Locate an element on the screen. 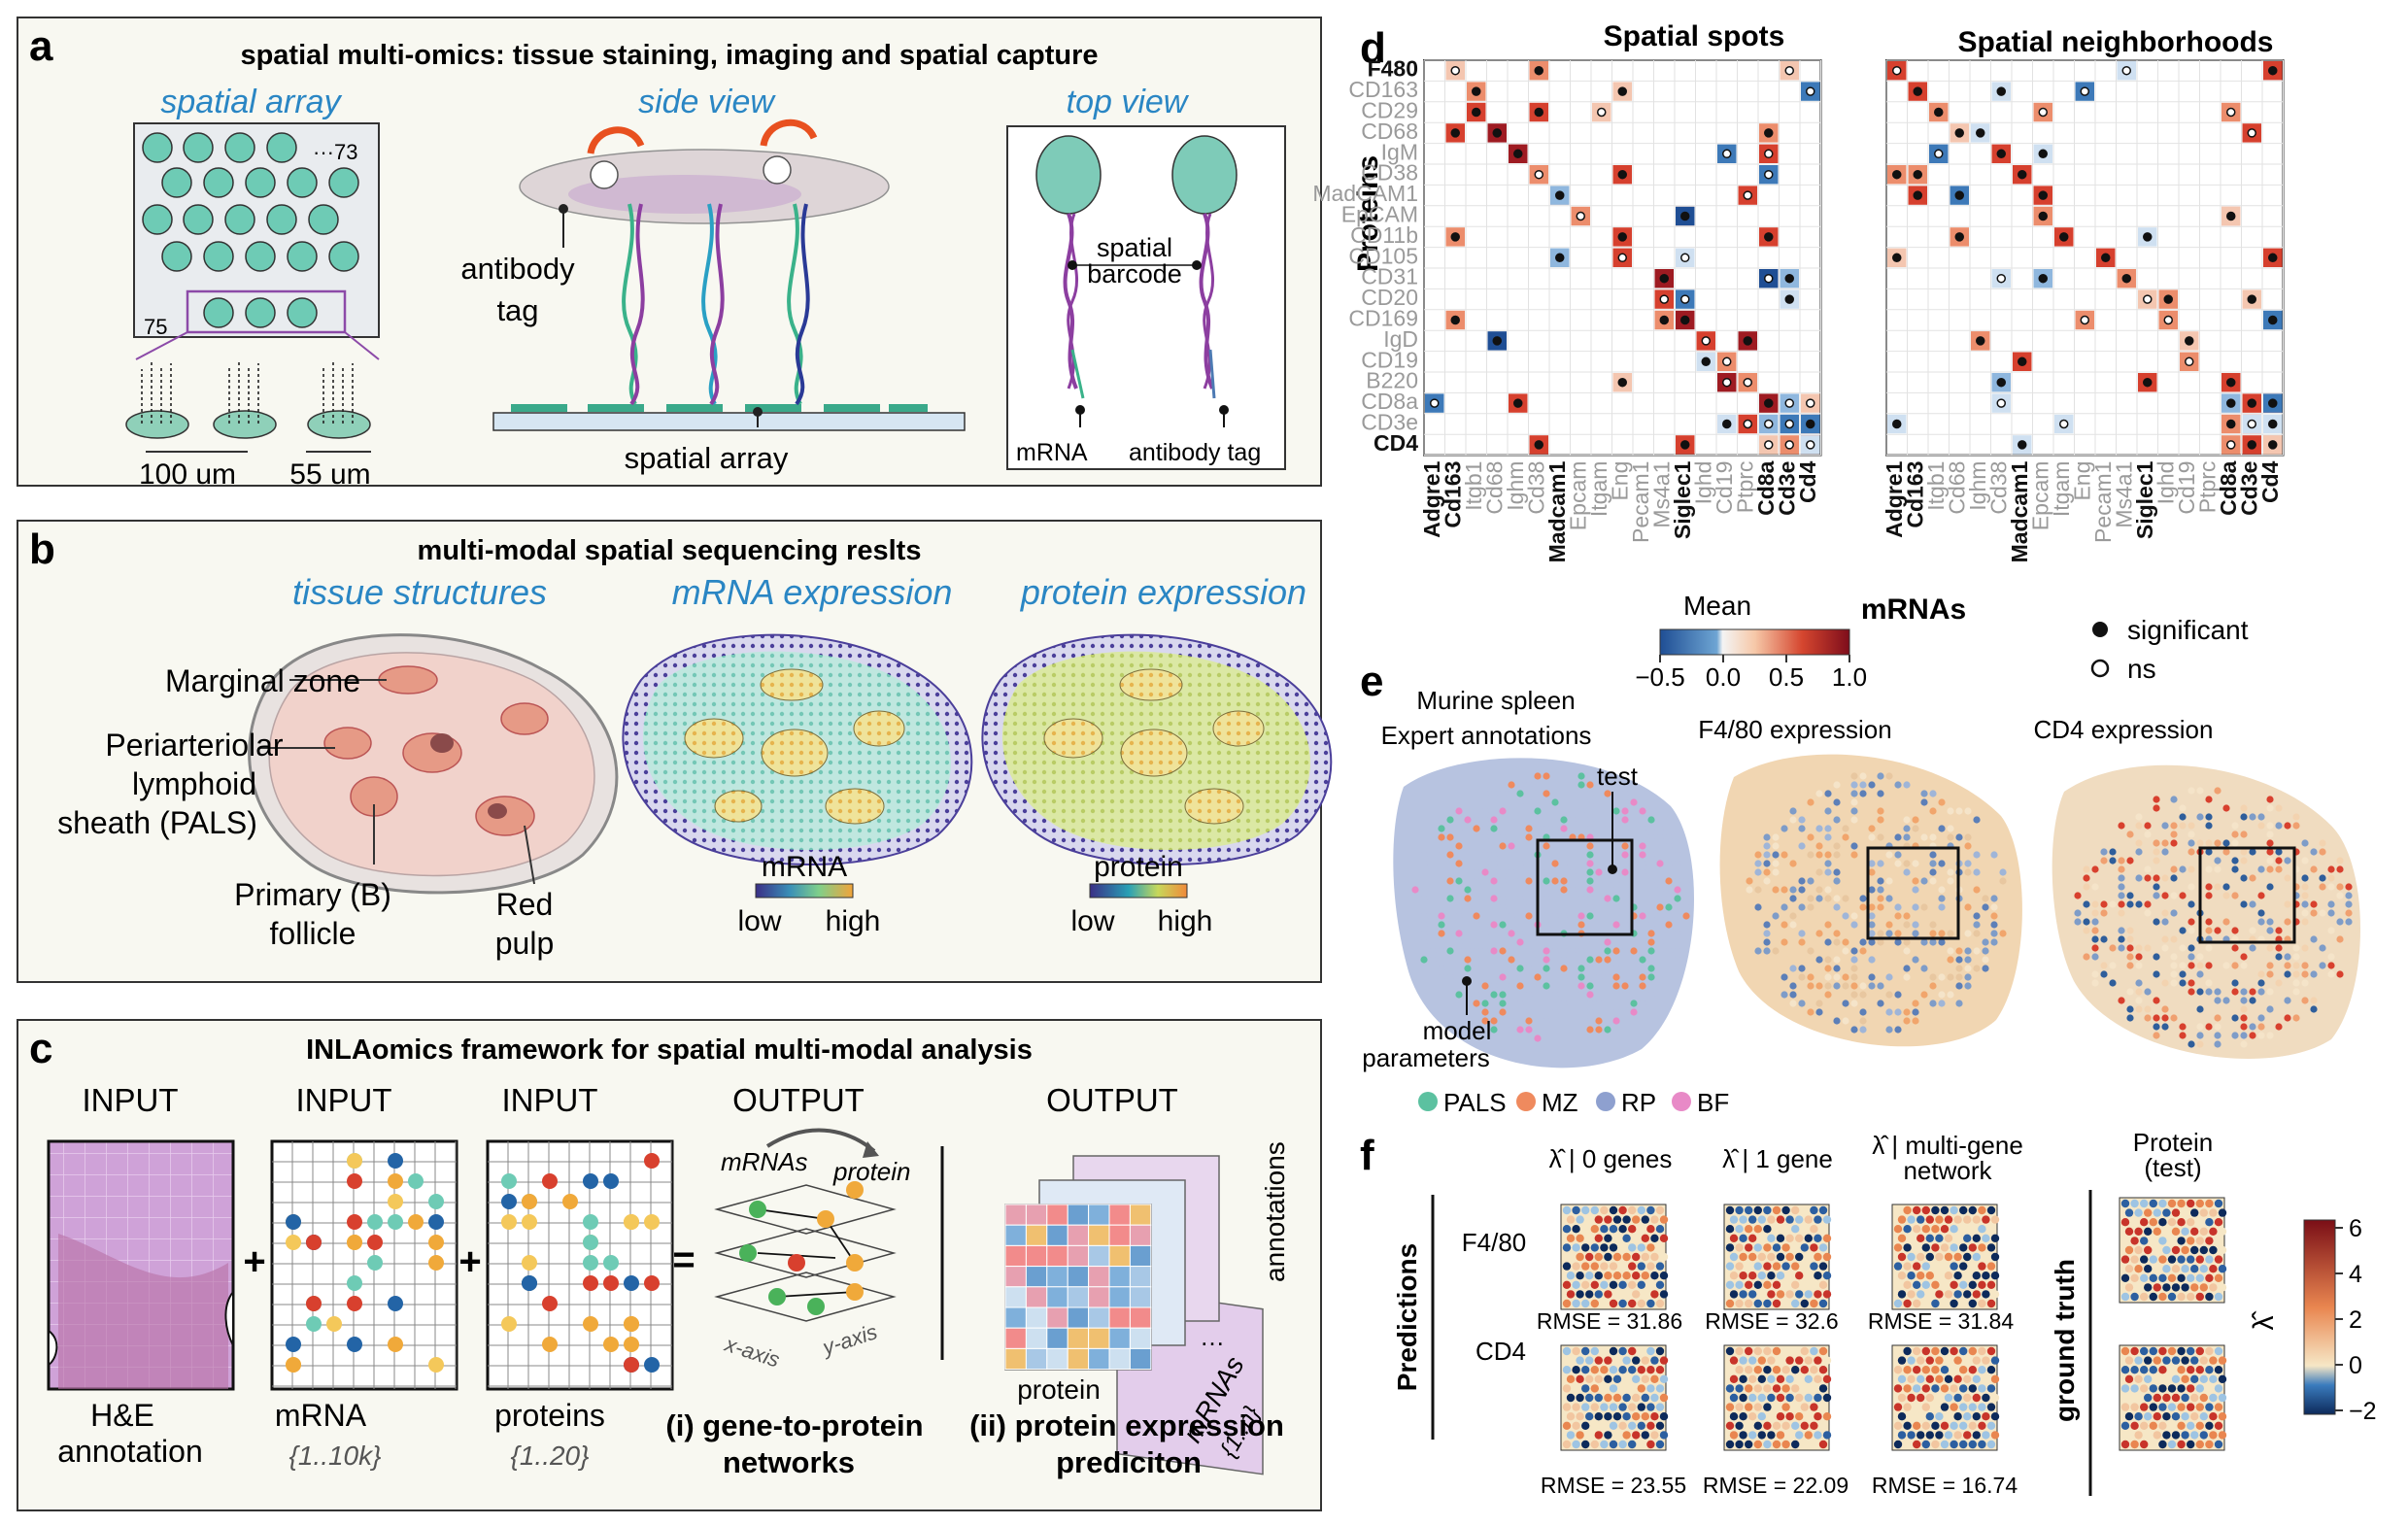 The height and width of the screenshot is (1526, 2408). mrna-col-label: Cd3e is located at coordinates (1787, 489).